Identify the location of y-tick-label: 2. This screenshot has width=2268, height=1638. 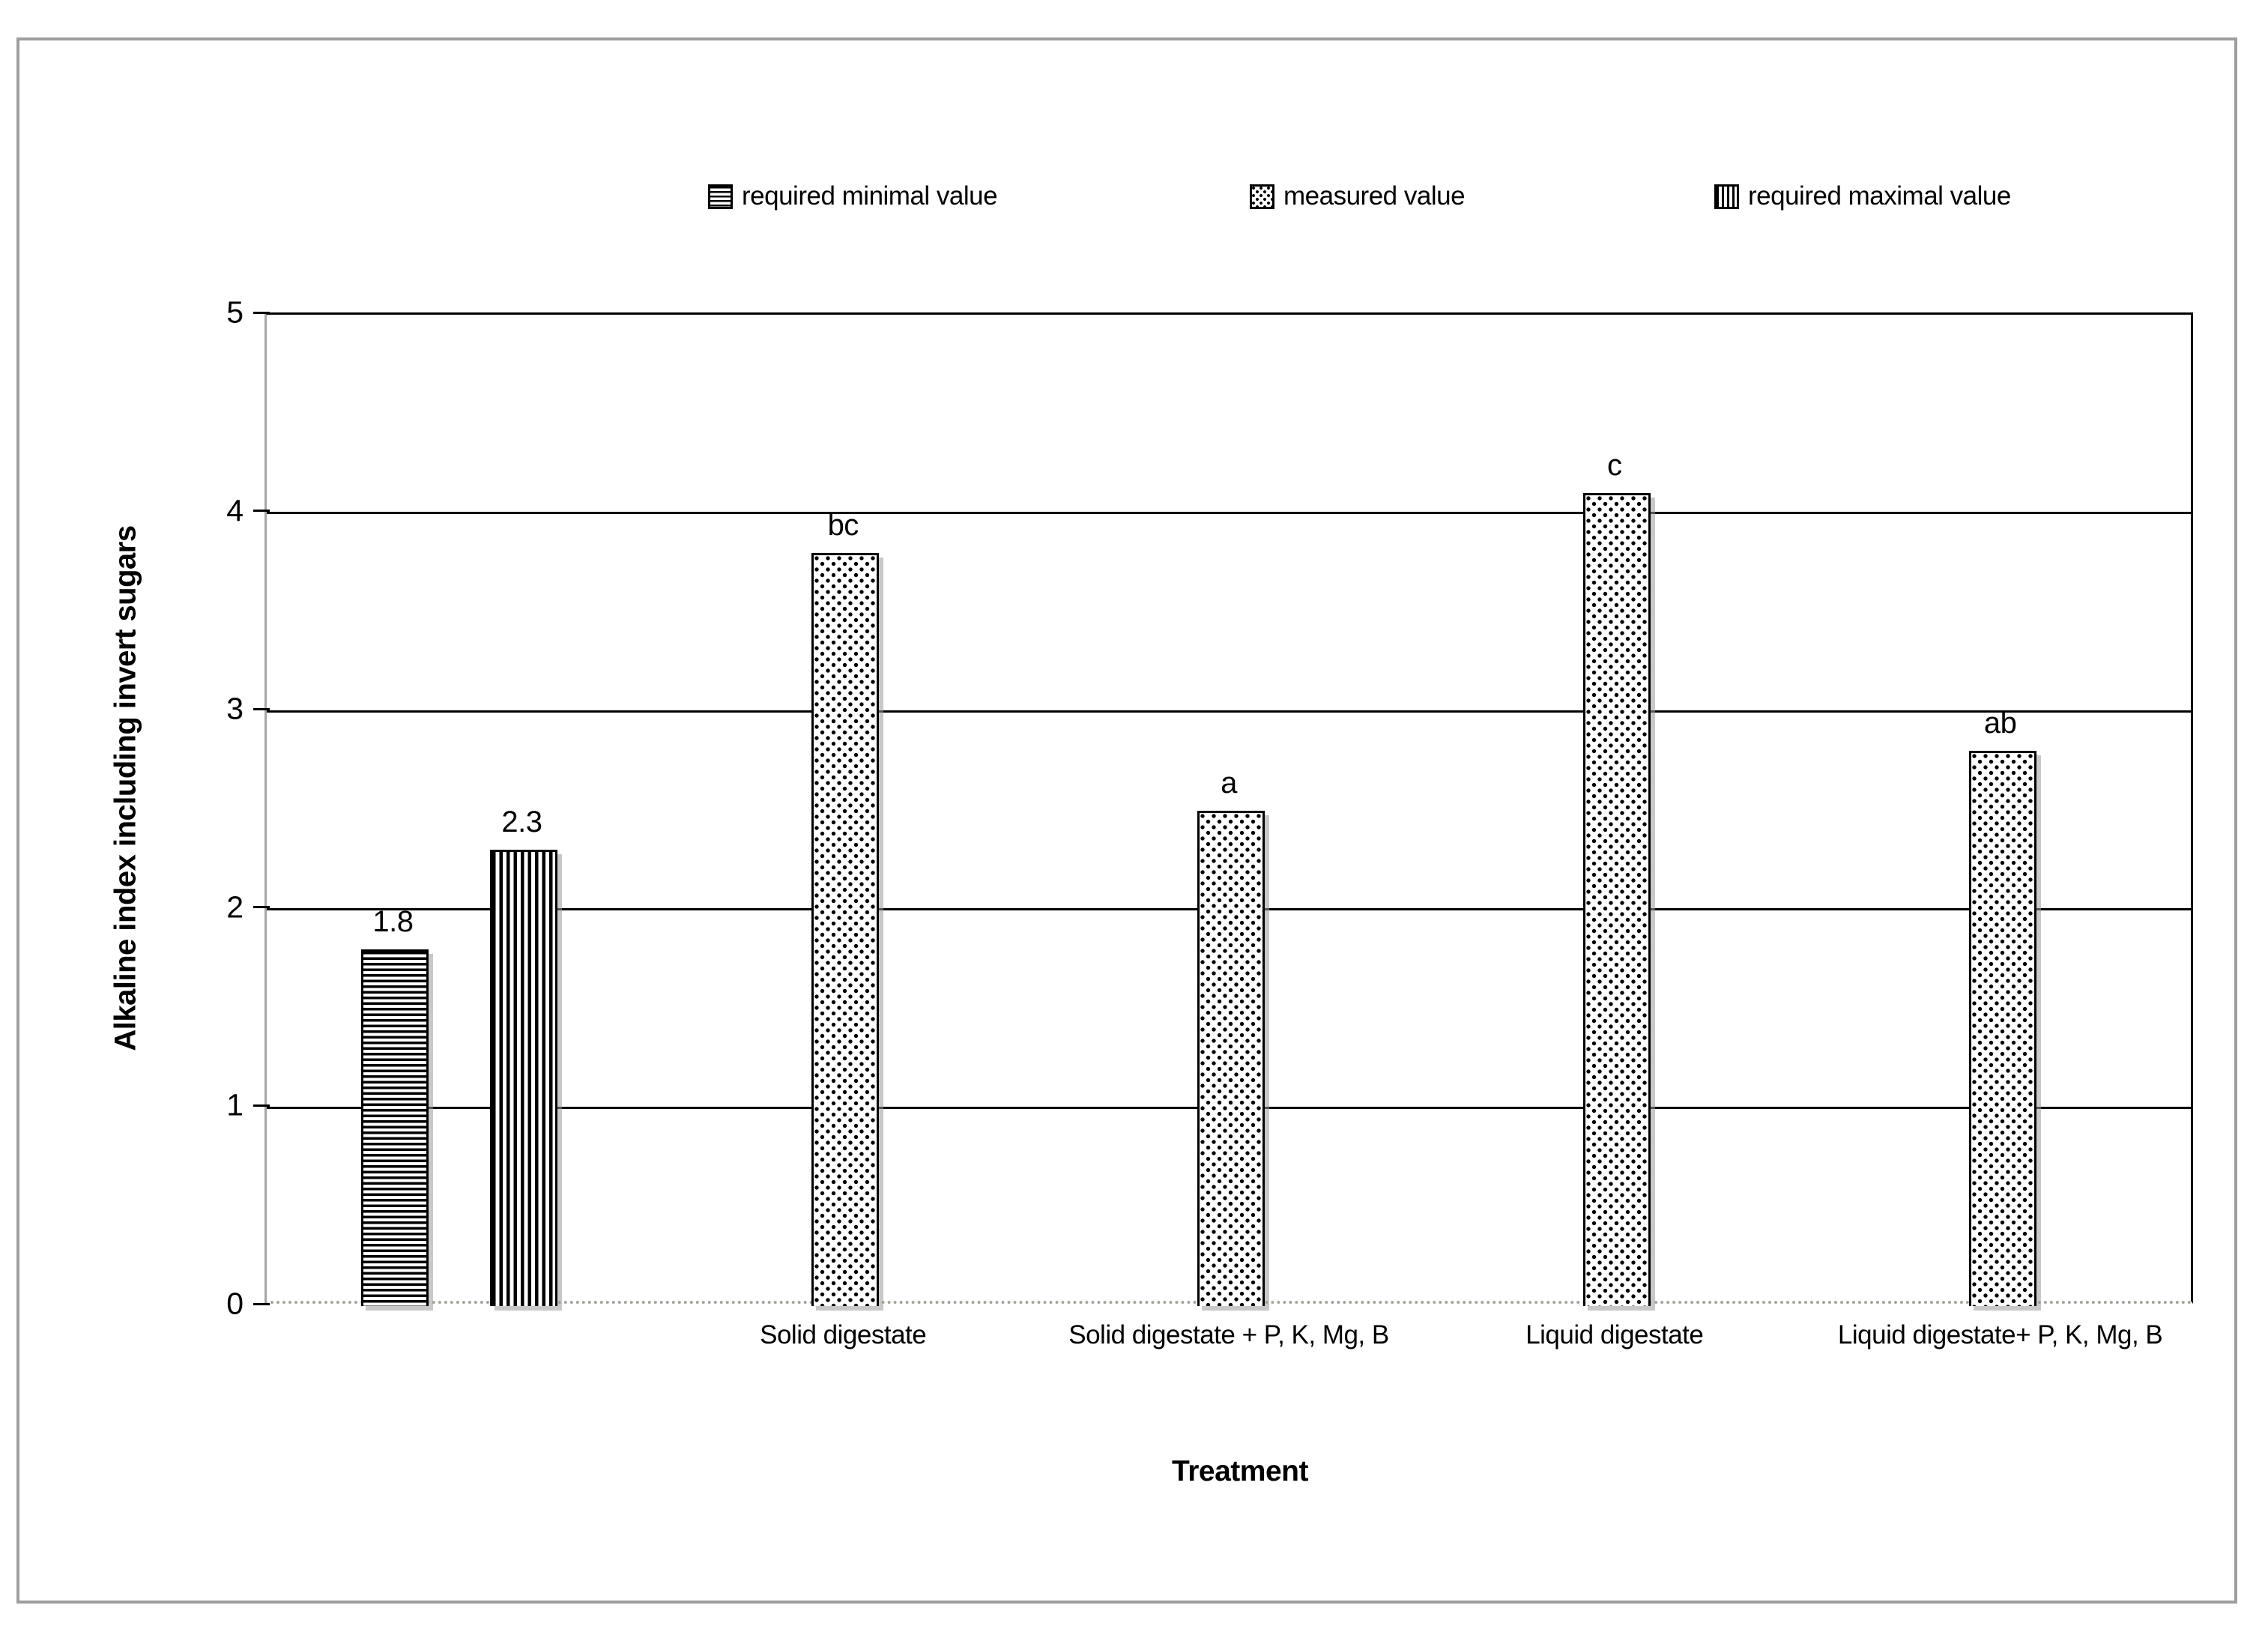
(235, 907).